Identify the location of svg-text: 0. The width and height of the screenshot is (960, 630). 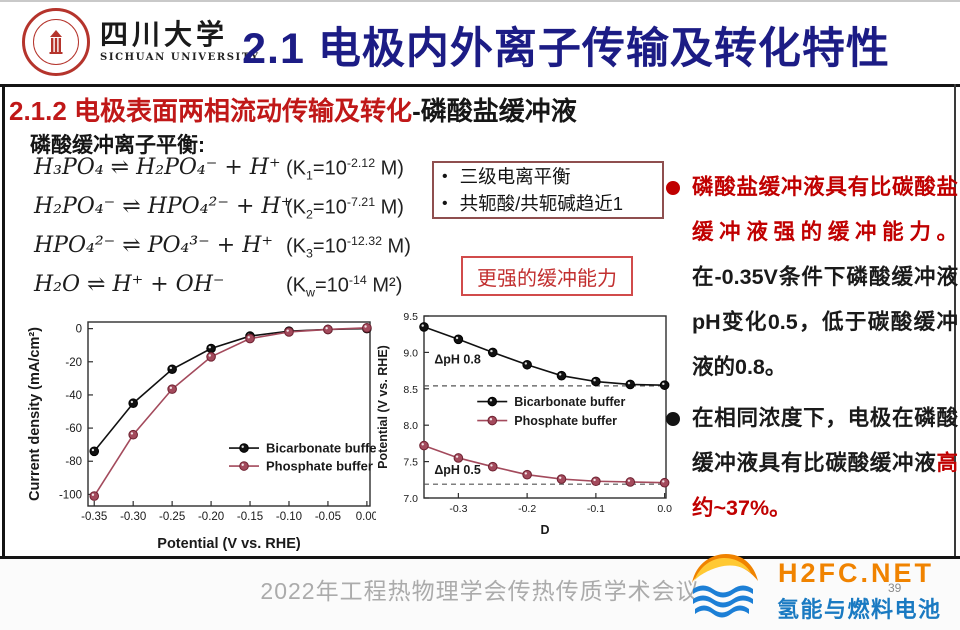
(79, 330).